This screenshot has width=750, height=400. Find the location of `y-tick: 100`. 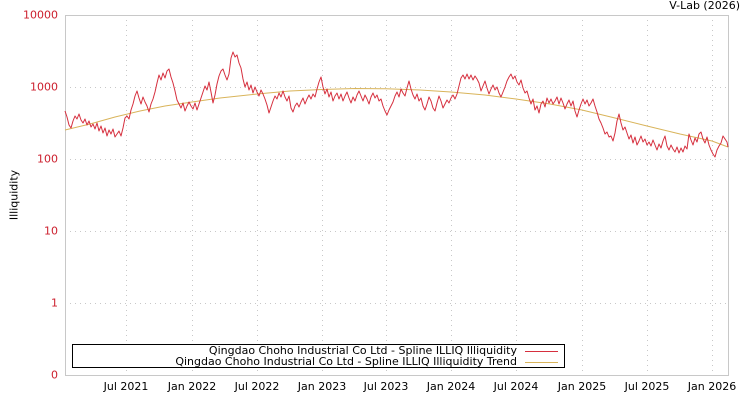

y-tick: 100 is located at coordinates (47, 159).